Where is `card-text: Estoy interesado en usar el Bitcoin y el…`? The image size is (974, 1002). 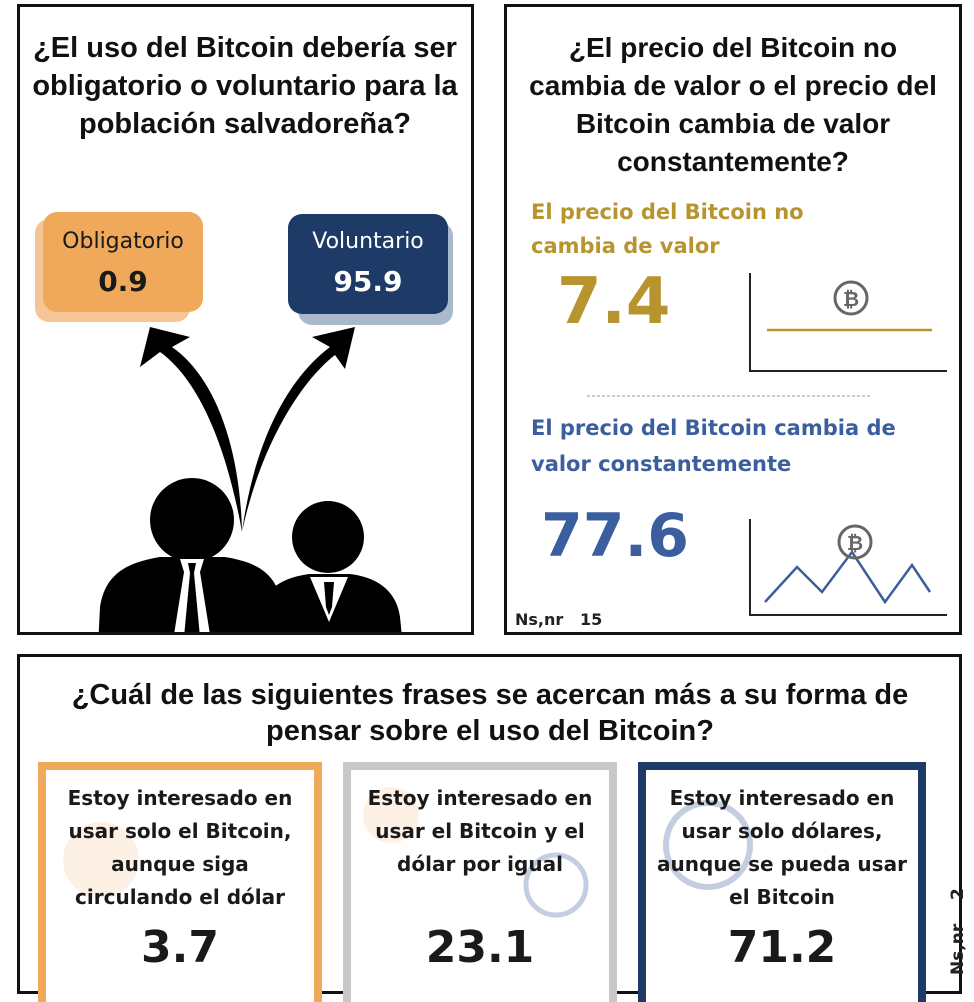 card-text: Estoy interesado en usar el Bitcoin y el… is located at coordinates (480, 831).